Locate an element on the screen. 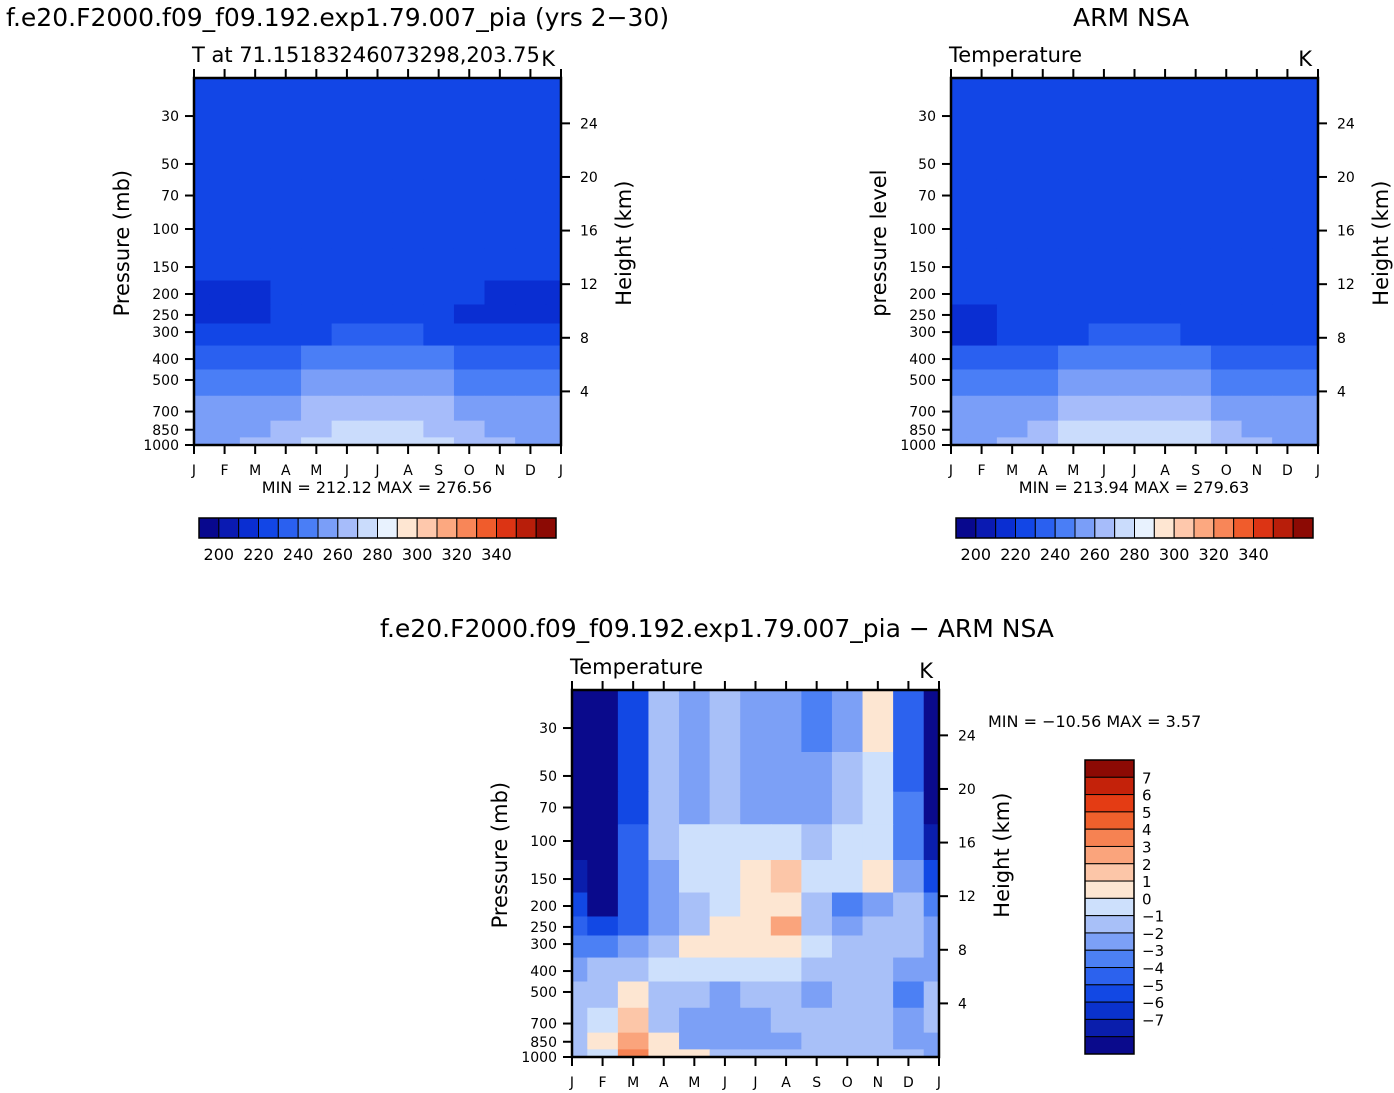 This screenshot has height=1093, width=1394. y-tick-right-label-obs: 24 is located at coordinates (1346, 124).